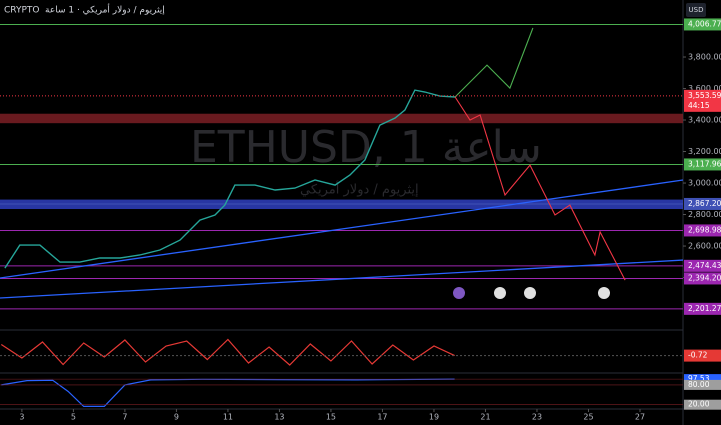 The image size is (721, 425). Describe the element at coordinates (704, 183) in the screenshot. I see `y-tick-label: 3,000.00` at that location.